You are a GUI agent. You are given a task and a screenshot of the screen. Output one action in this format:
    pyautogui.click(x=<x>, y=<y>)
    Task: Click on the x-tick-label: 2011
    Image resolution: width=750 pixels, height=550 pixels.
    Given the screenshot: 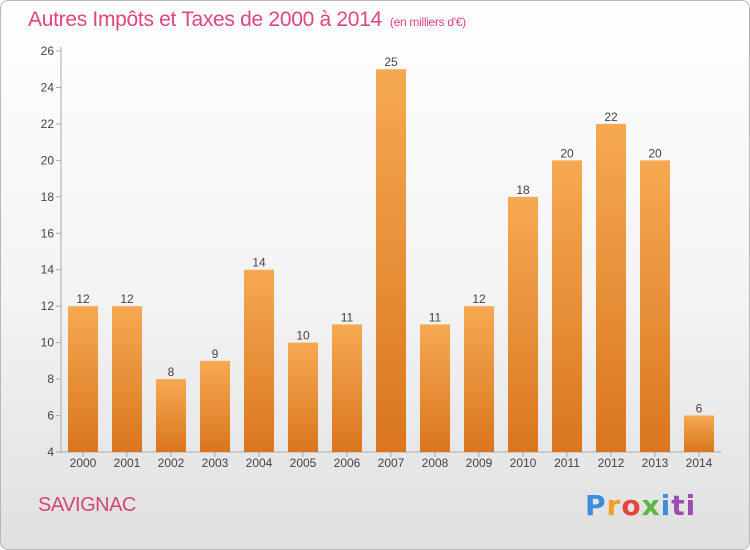 What is the action you would take?
    pyautogui.click(x=567, y=463)
    